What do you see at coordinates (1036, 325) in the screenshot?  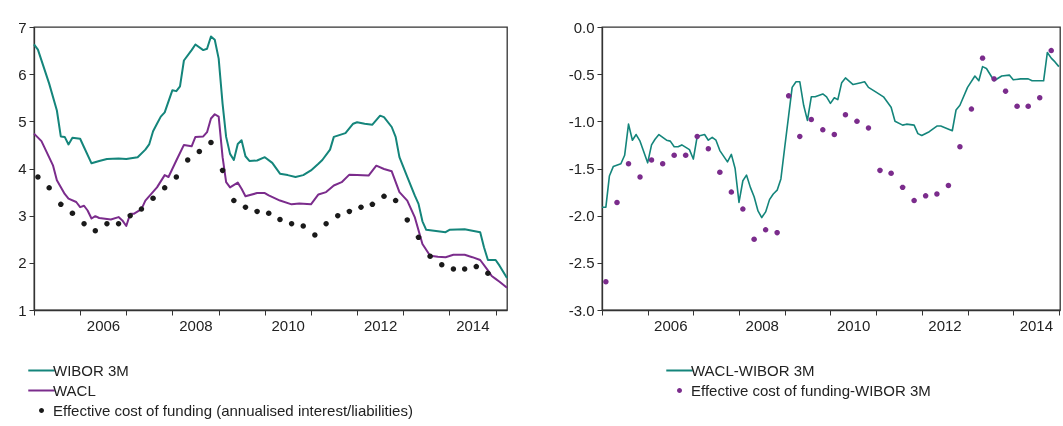 I see `x-tick-label: 2014` at bounding box center [1036, 325].